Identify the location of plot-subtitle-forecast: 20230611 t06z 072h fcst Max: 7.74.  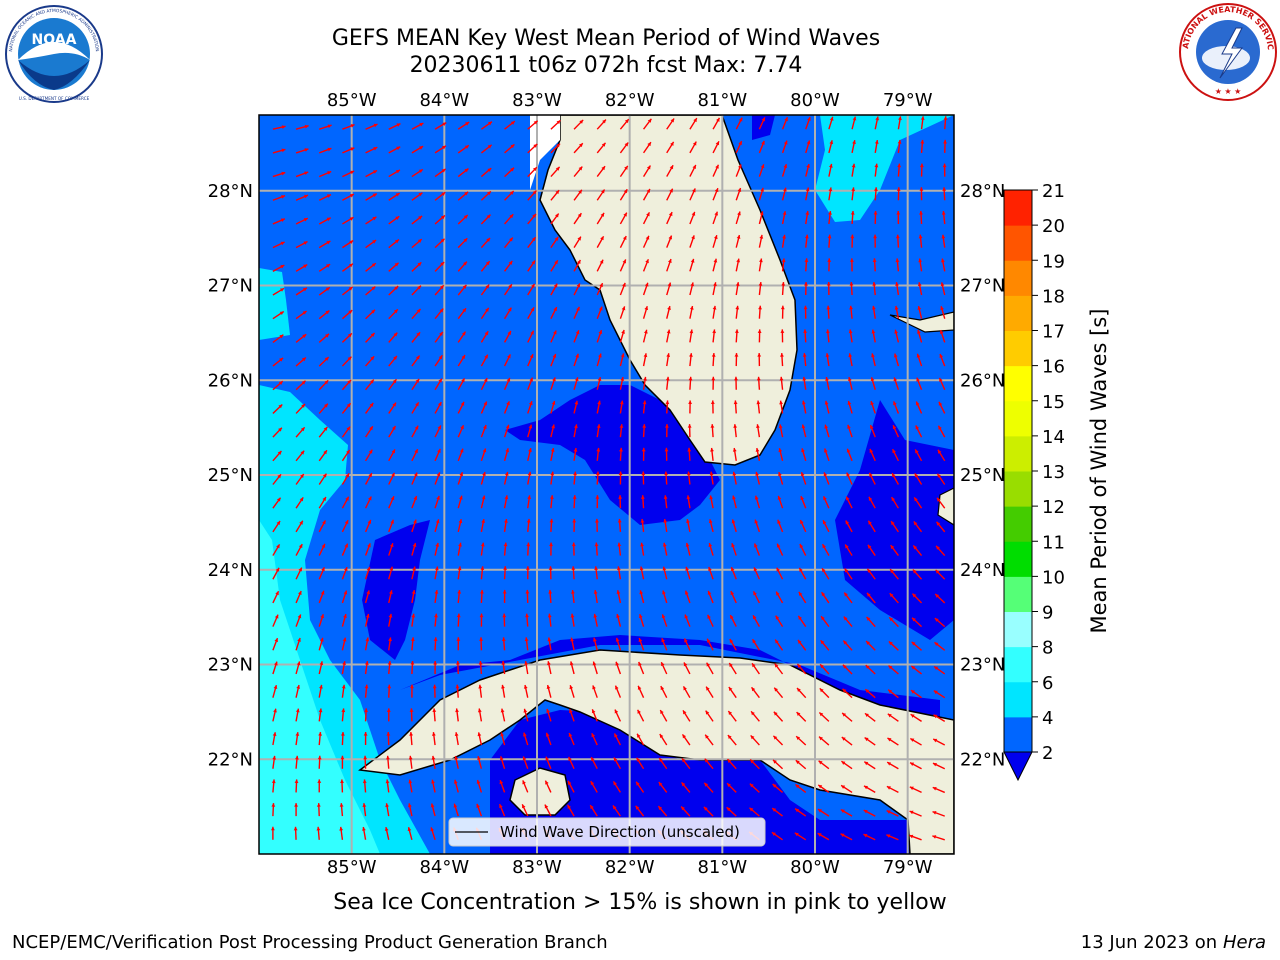
(606, 65).